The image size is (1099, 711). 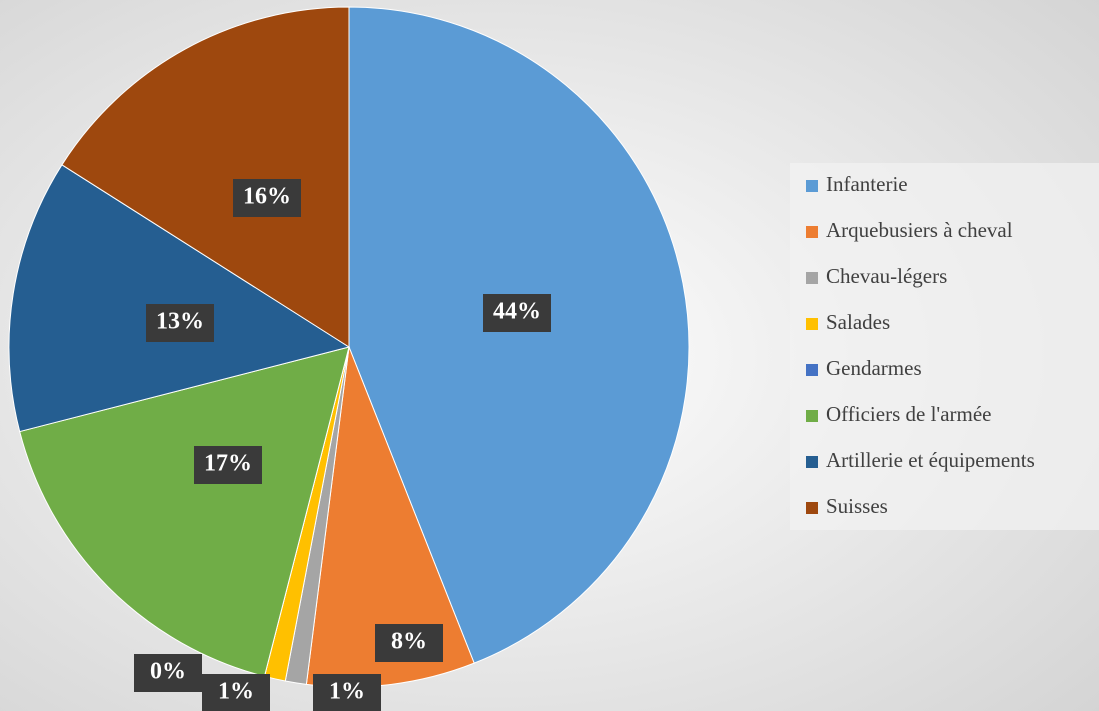 I want to click on data-label: 8%, so click(x=409, y=642).